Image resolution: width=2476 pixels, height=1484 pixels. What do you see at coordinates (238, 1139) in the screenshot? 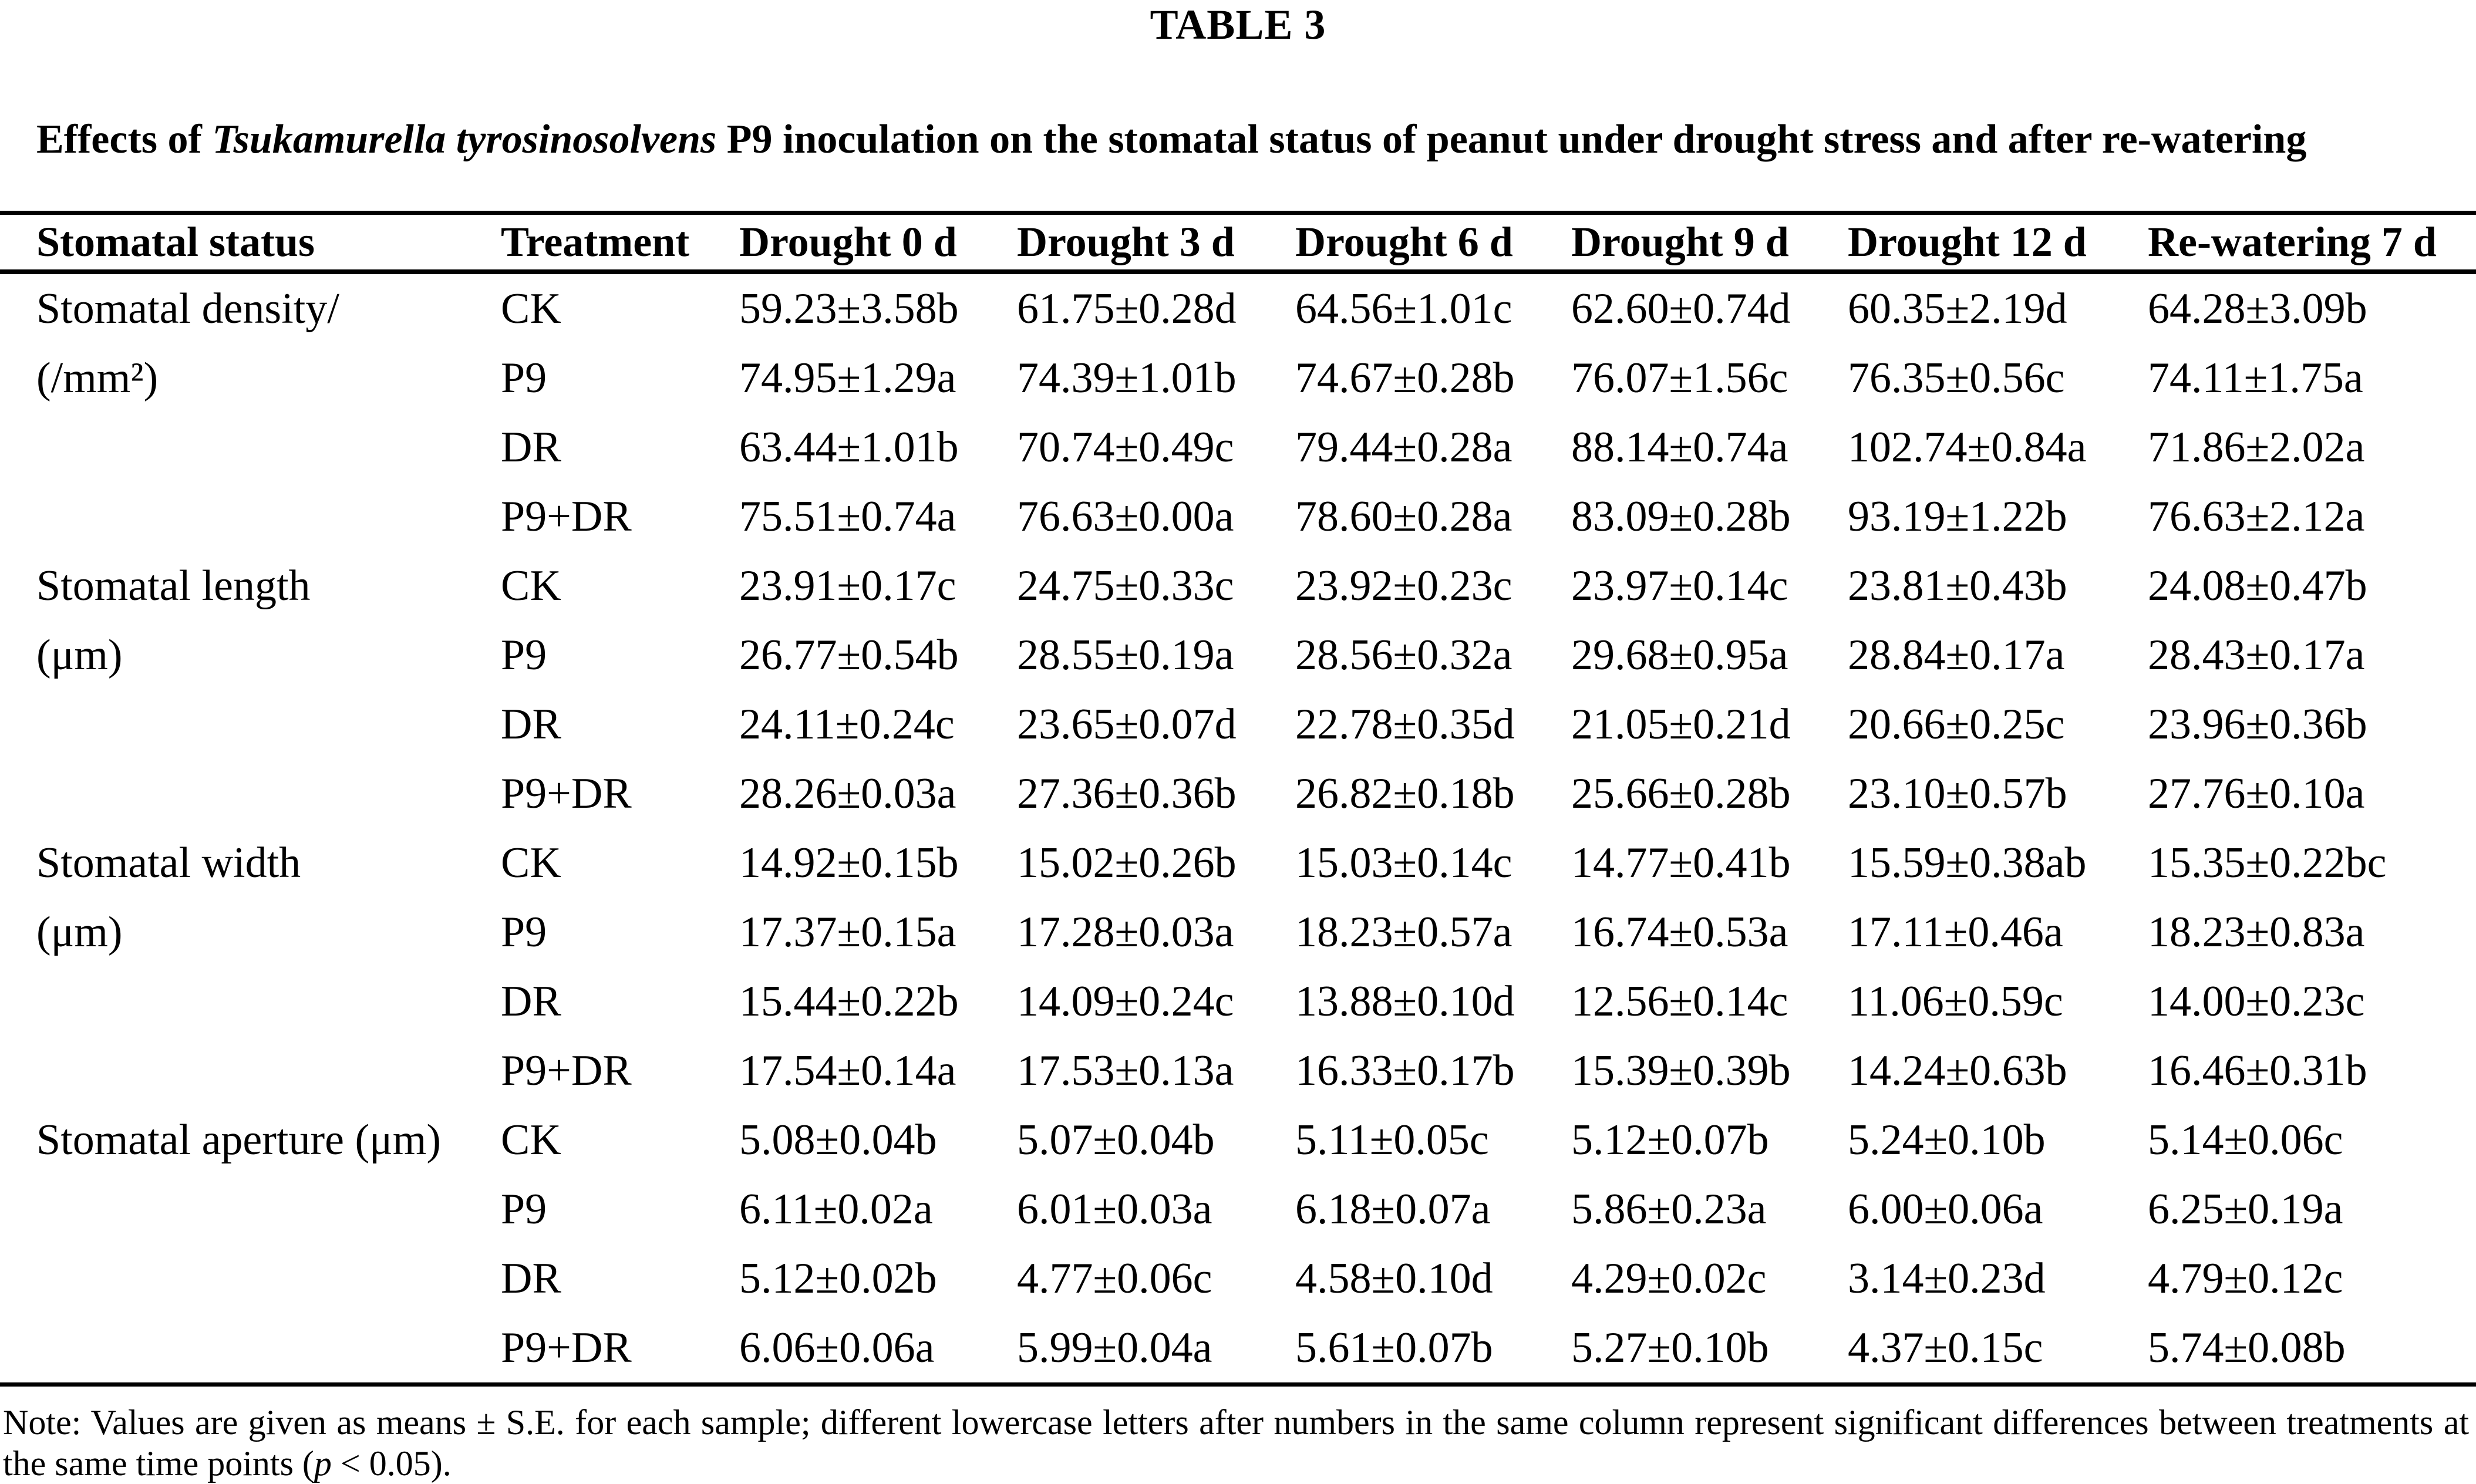
I see `row-group-label-line1: Stomatal aperture (μm)` at bounding box center [238, 1139].